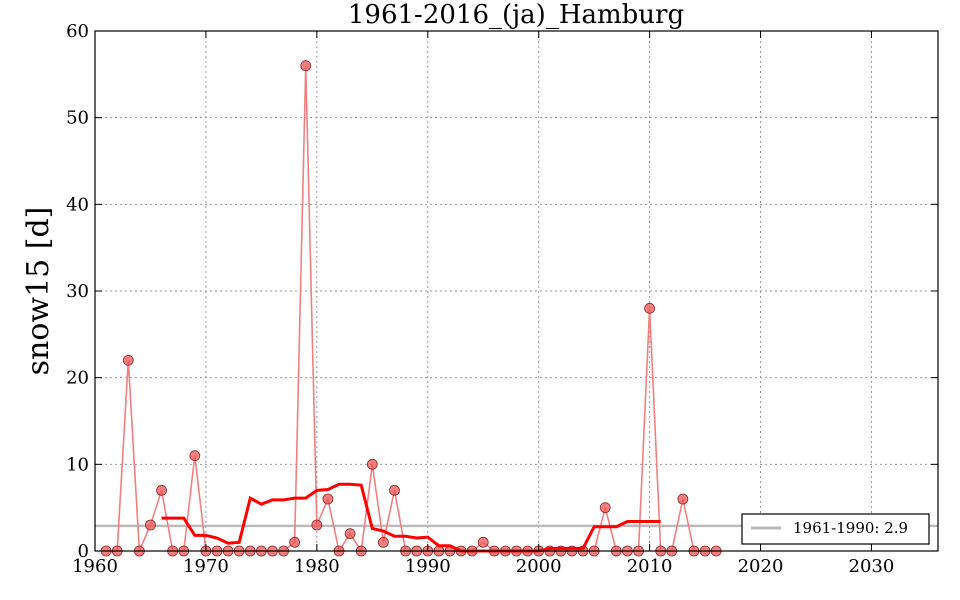  I want to click on y-tick-label: 40, so click(77, 204).